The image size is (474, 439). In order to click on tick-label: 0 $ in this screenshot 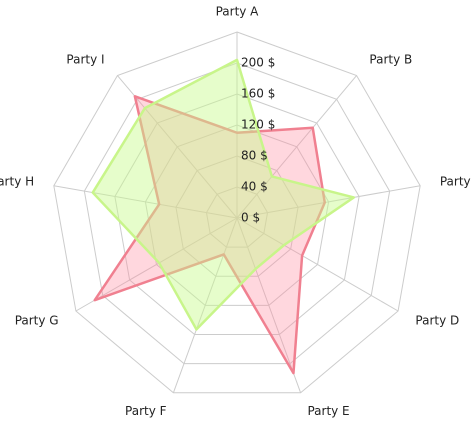, I will do `click(250, 218)`.